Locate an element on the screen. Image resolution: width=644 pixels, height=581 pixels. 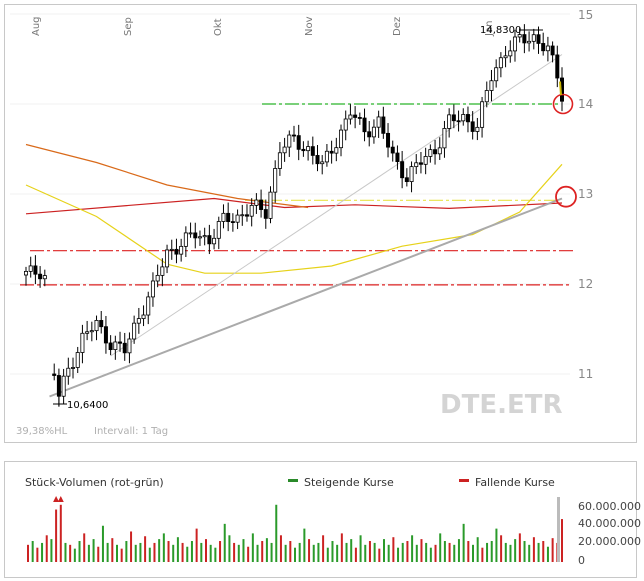
y-tick-label-13: 13 is located at coordinates (585, 194).